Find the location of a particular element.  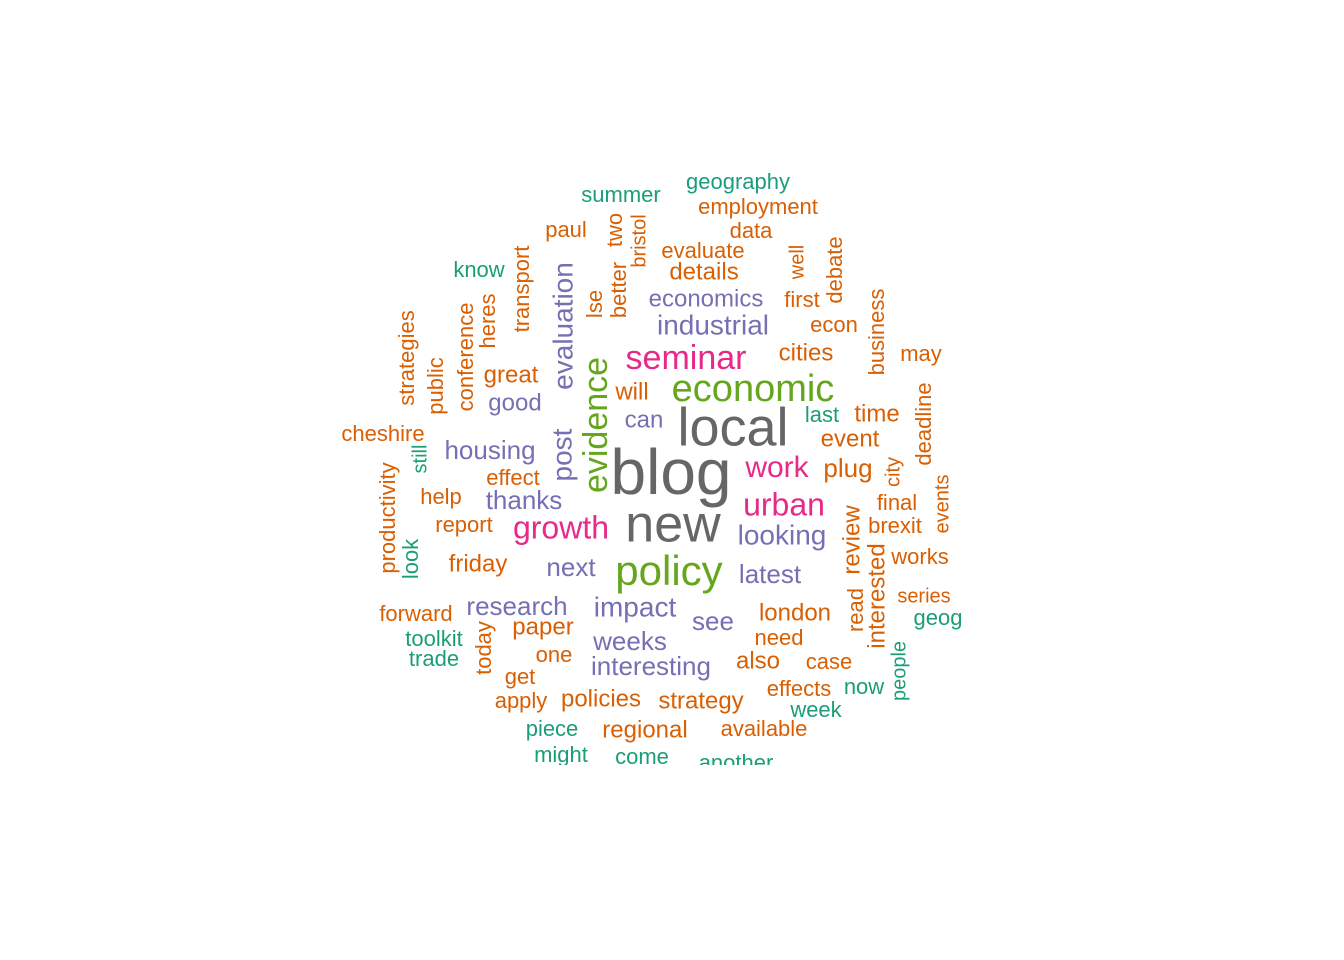

word-thanks: thanks is located at coordinates (524, 500).